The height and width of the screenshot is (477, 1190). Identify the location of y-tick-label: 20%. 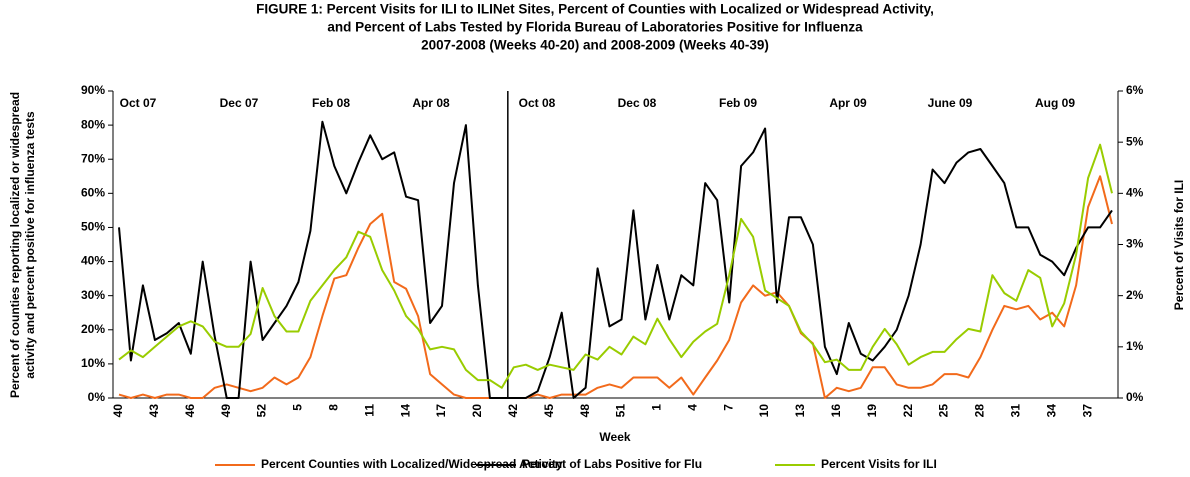
(93, 329).